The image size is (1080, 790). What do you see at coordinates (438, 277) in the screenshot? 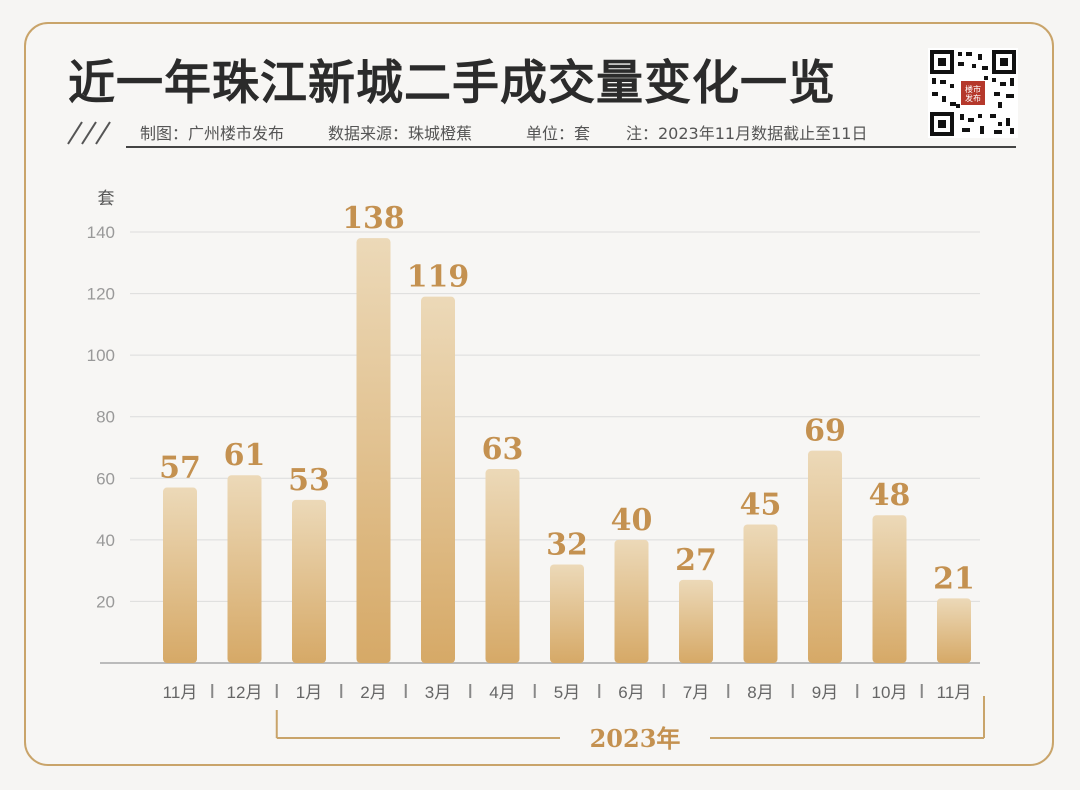
I see `bar-value-label: 119` at bounding box center [438, 277].